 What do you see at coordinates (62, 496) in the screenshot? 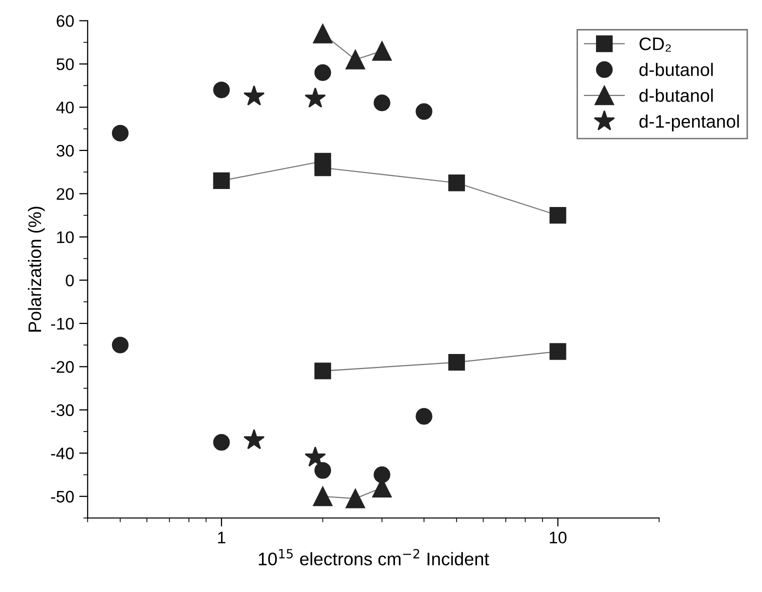
I see `y-tick-label: -50` at bounding box center [62, 496].